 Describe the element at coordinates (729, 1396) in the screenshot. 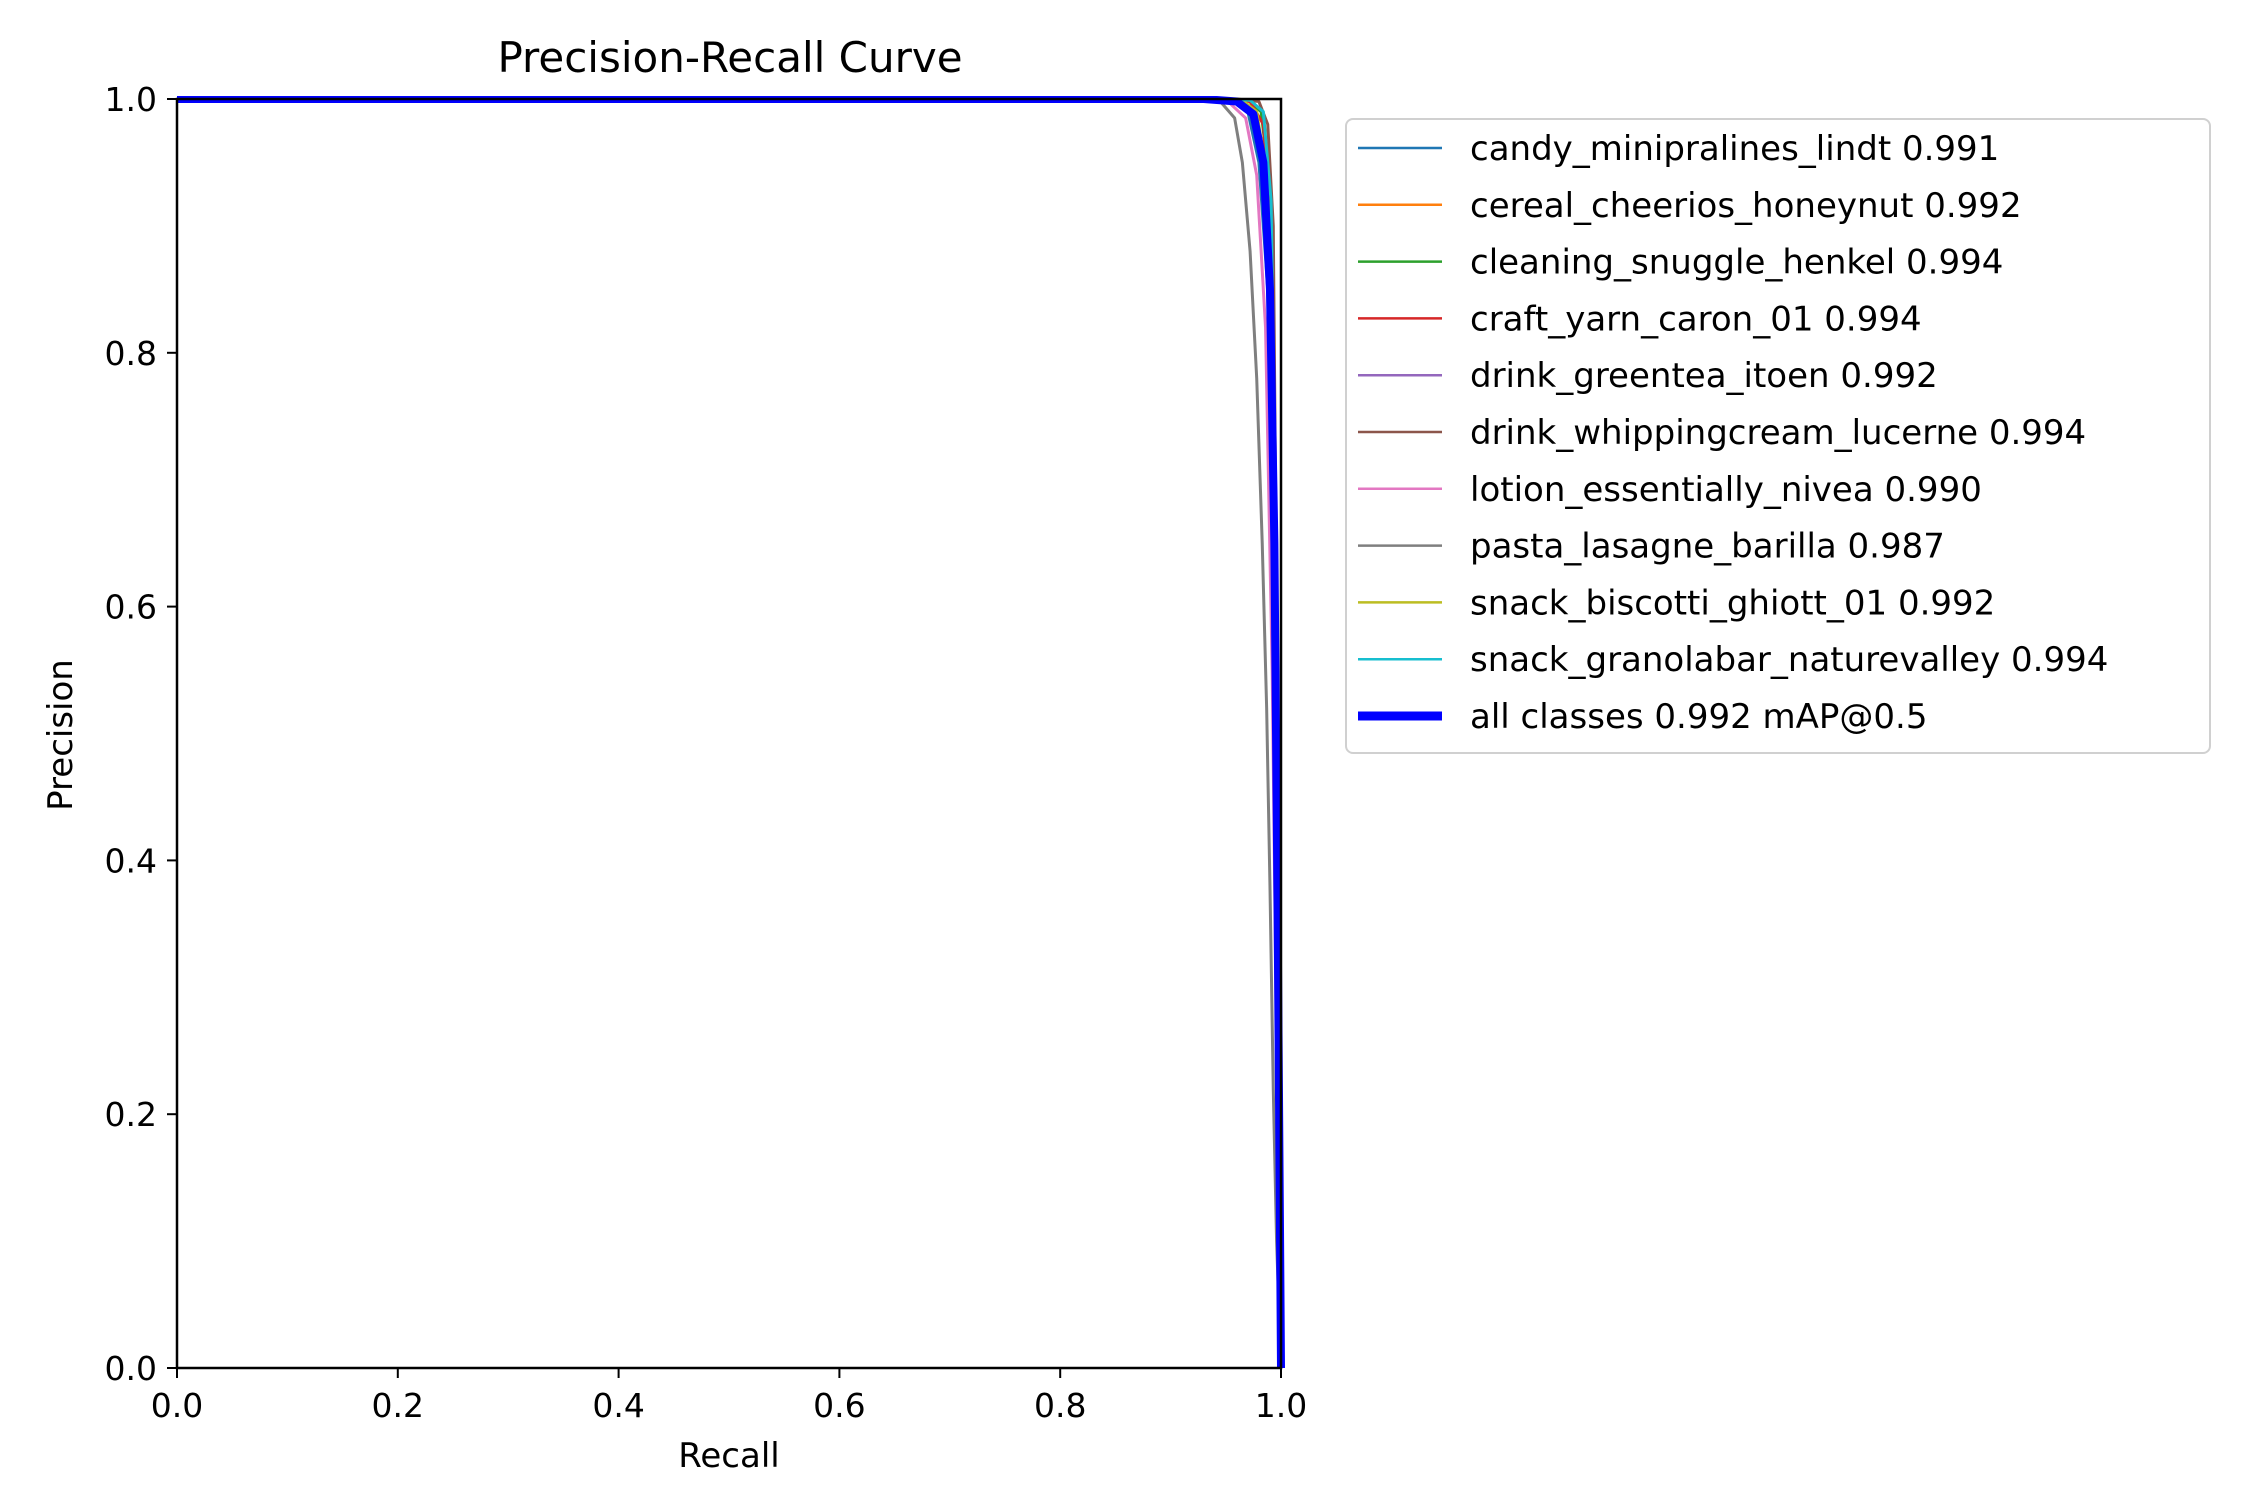

I see `x-axis-ticks: 0.0 0.2 0.4 0.6 0.8 1.0` at that location.